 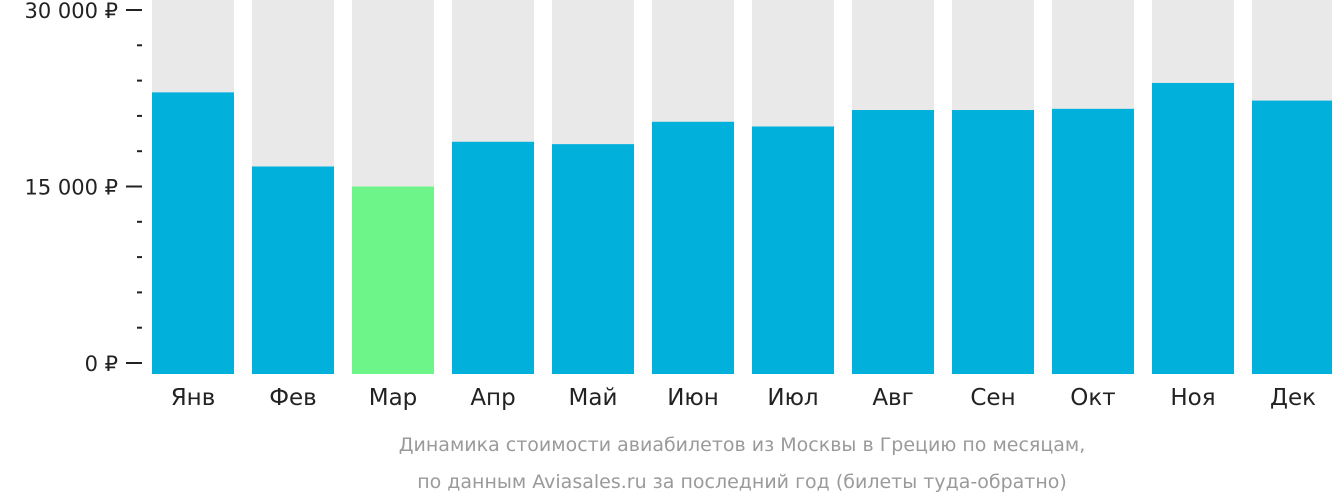 I want to click on x-tick-label: Май, so click(x=593, y=398).